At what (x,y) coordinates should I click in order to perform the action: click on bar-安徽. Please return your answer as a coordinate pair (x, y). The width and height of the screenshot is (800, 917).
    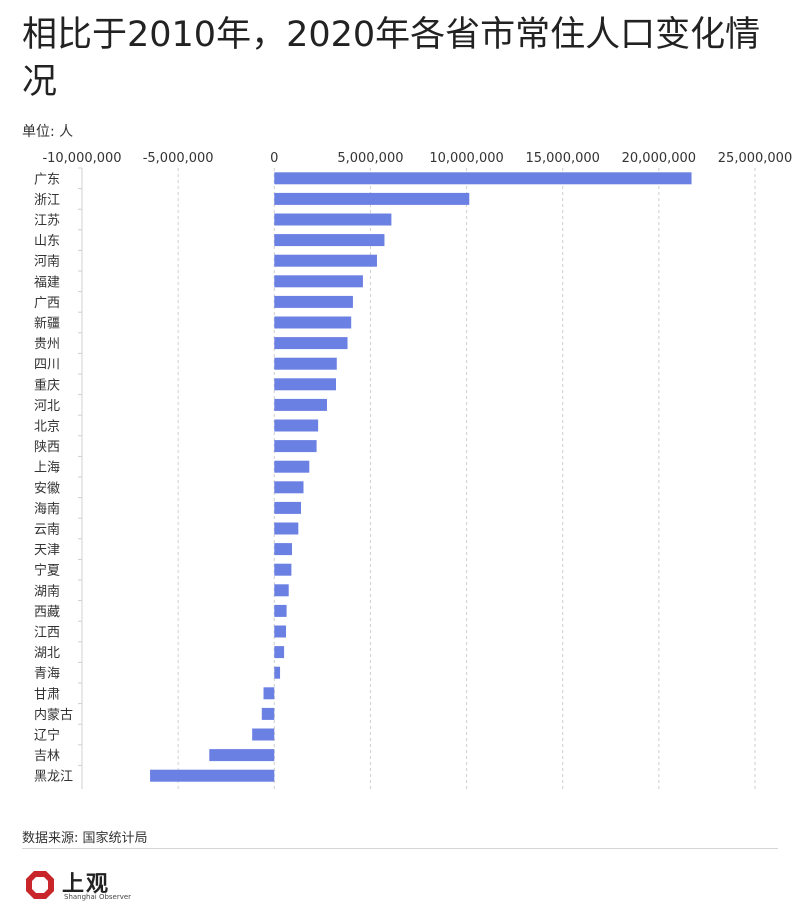
    Looking at the image, I should click on (289, 487).